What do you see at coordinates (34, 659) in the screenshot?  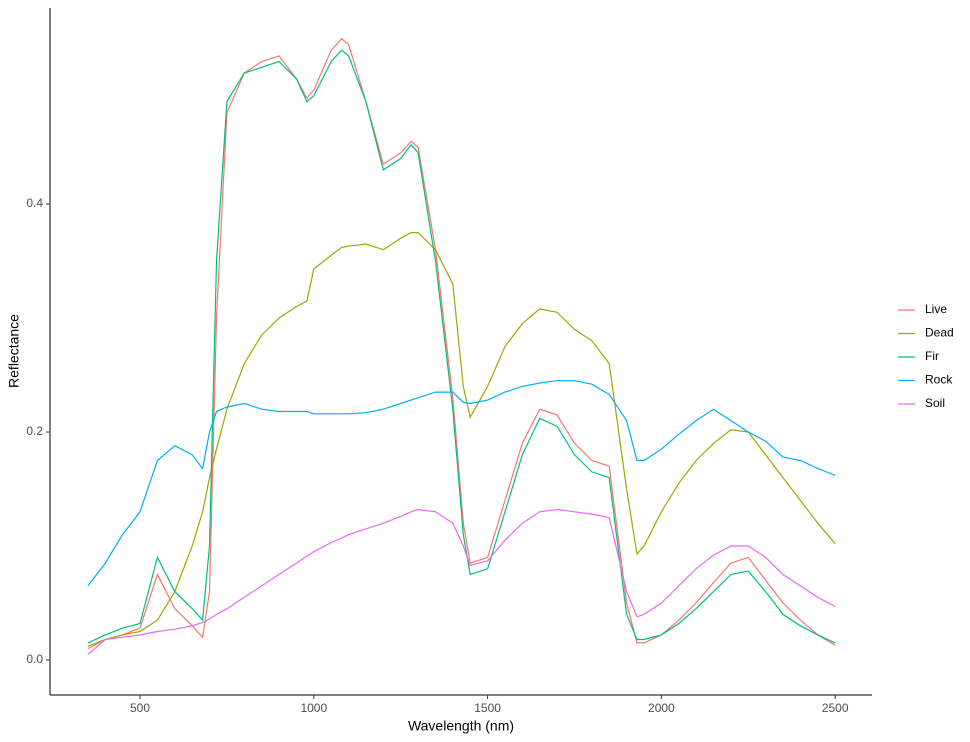 I see `y-tick-label: 0.0` at bounding box center [34, 659].